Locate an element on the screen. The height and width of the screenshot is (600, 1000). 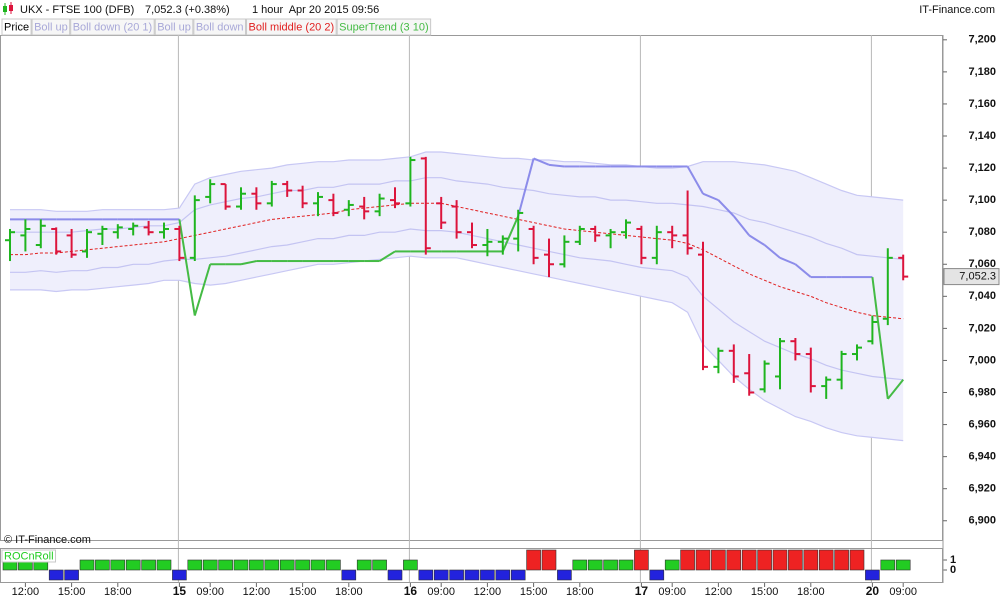
period: 1 hour Apr 20 2015 09:56 is located at coordinates (315, 10).